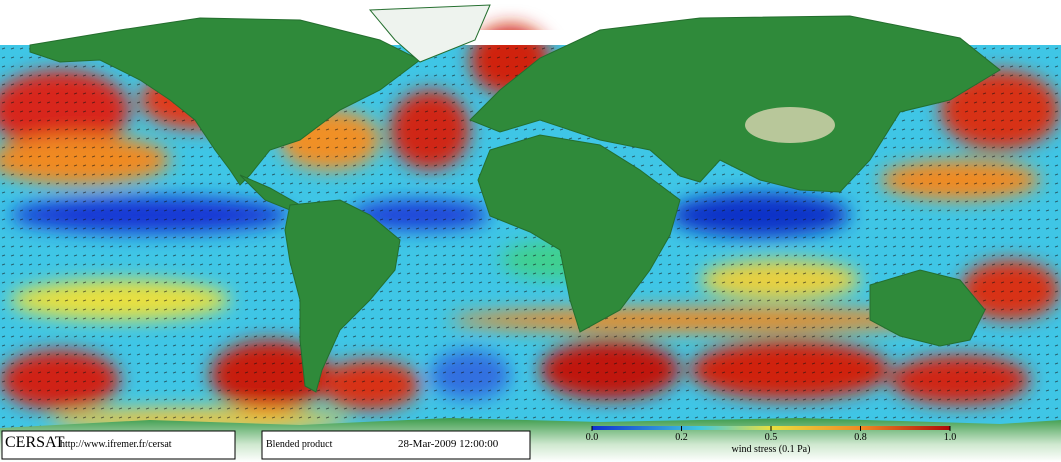  What do you see at coordinates (681, 437) in the screenshot?
I see `colorbar-tick-label: 0.2` at bounding box center [681, 437].